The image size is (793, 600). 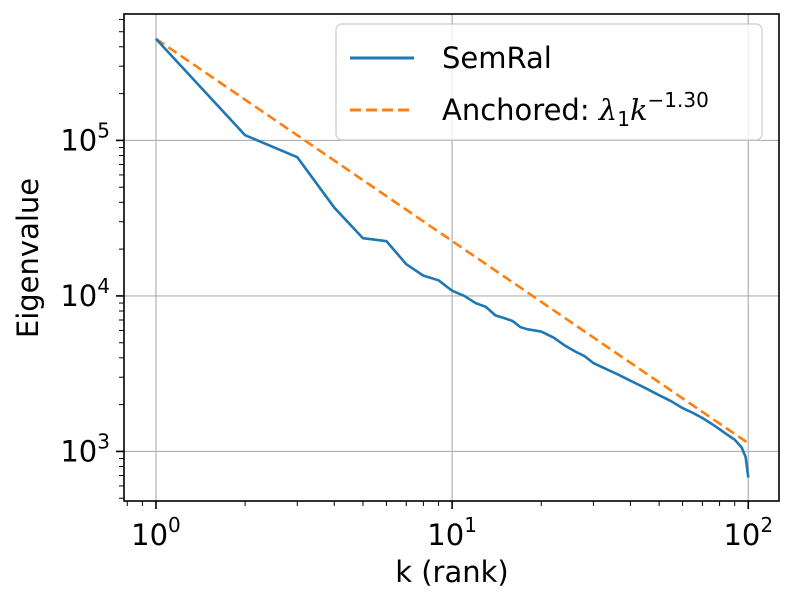 I want to click on legend: SemRal Anchored: λ1k−1.30, so click(x=549, y=82).